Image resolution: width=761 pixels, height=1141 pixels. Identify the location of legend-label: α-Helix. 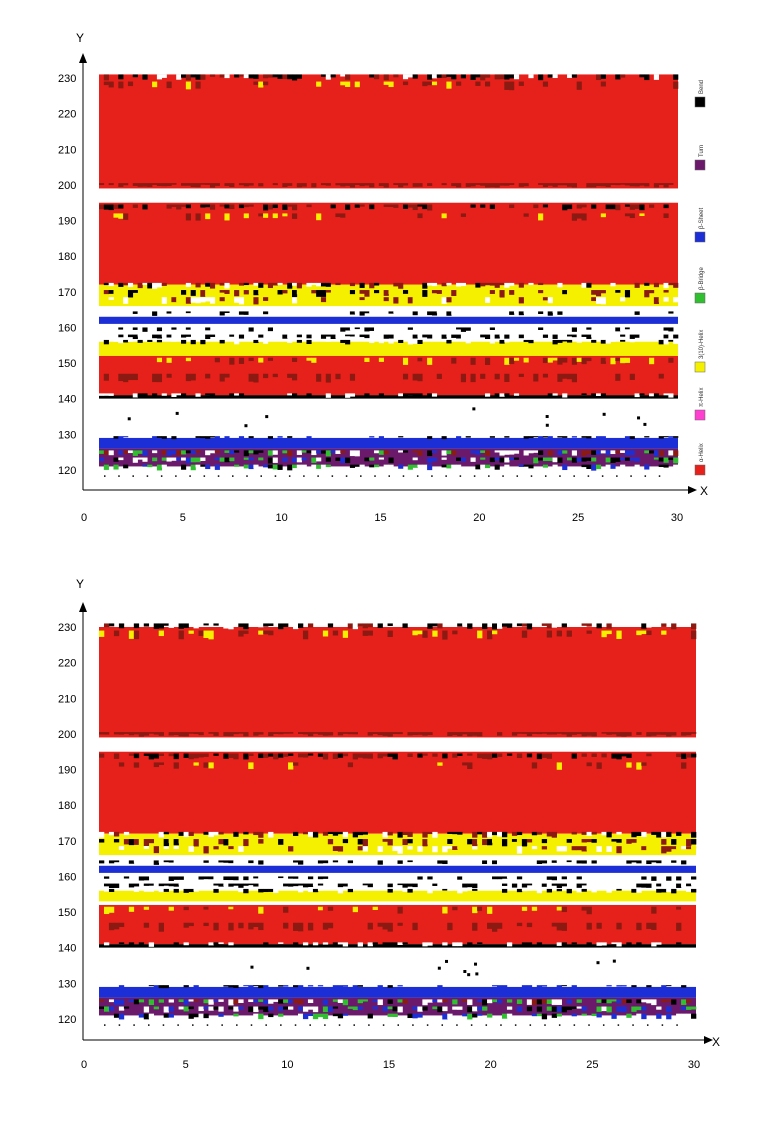
(702, 452).